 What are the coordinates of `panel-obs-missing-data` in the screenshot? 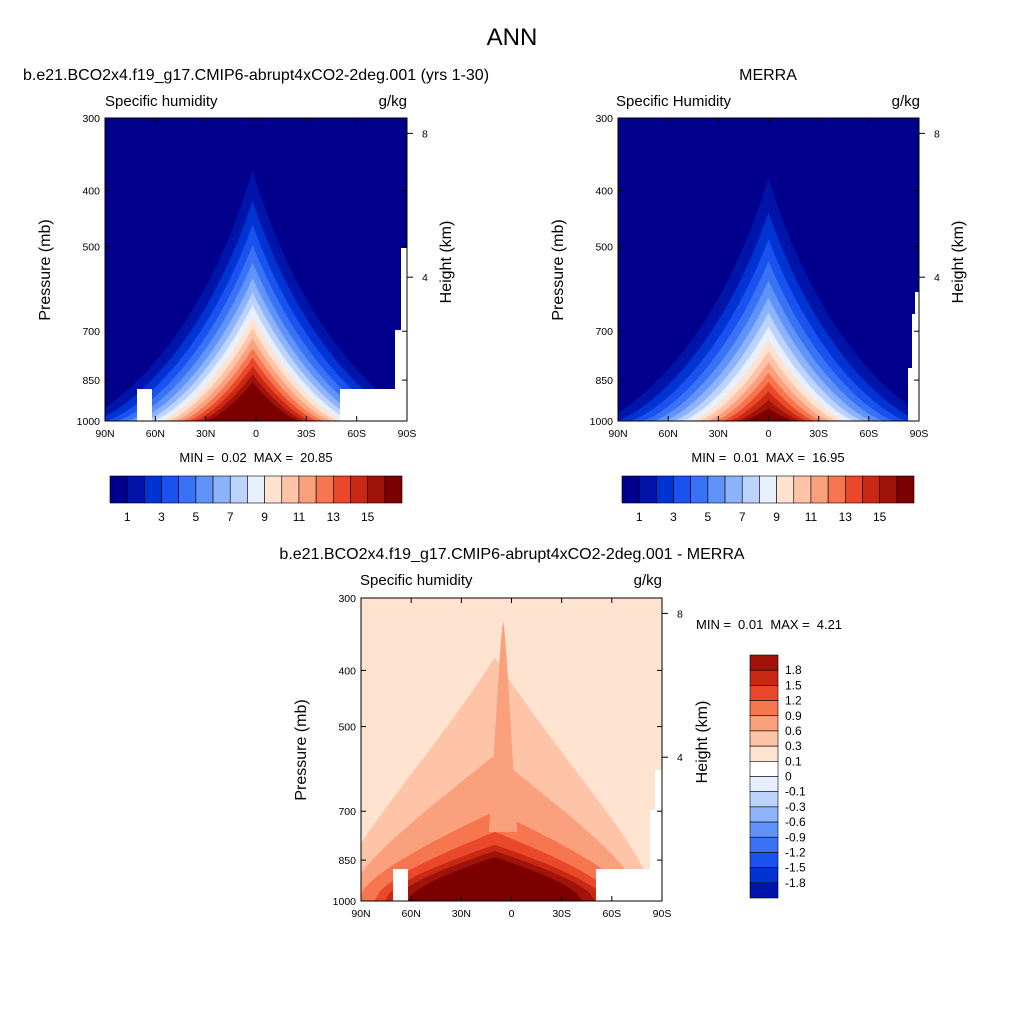 It's located at (913, 356).